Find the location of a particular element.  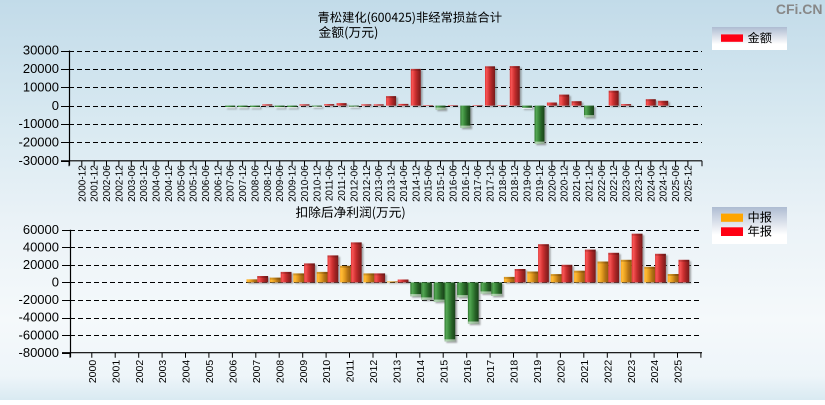

svg-text: 2003-06 is located at coordinates (132, 183).